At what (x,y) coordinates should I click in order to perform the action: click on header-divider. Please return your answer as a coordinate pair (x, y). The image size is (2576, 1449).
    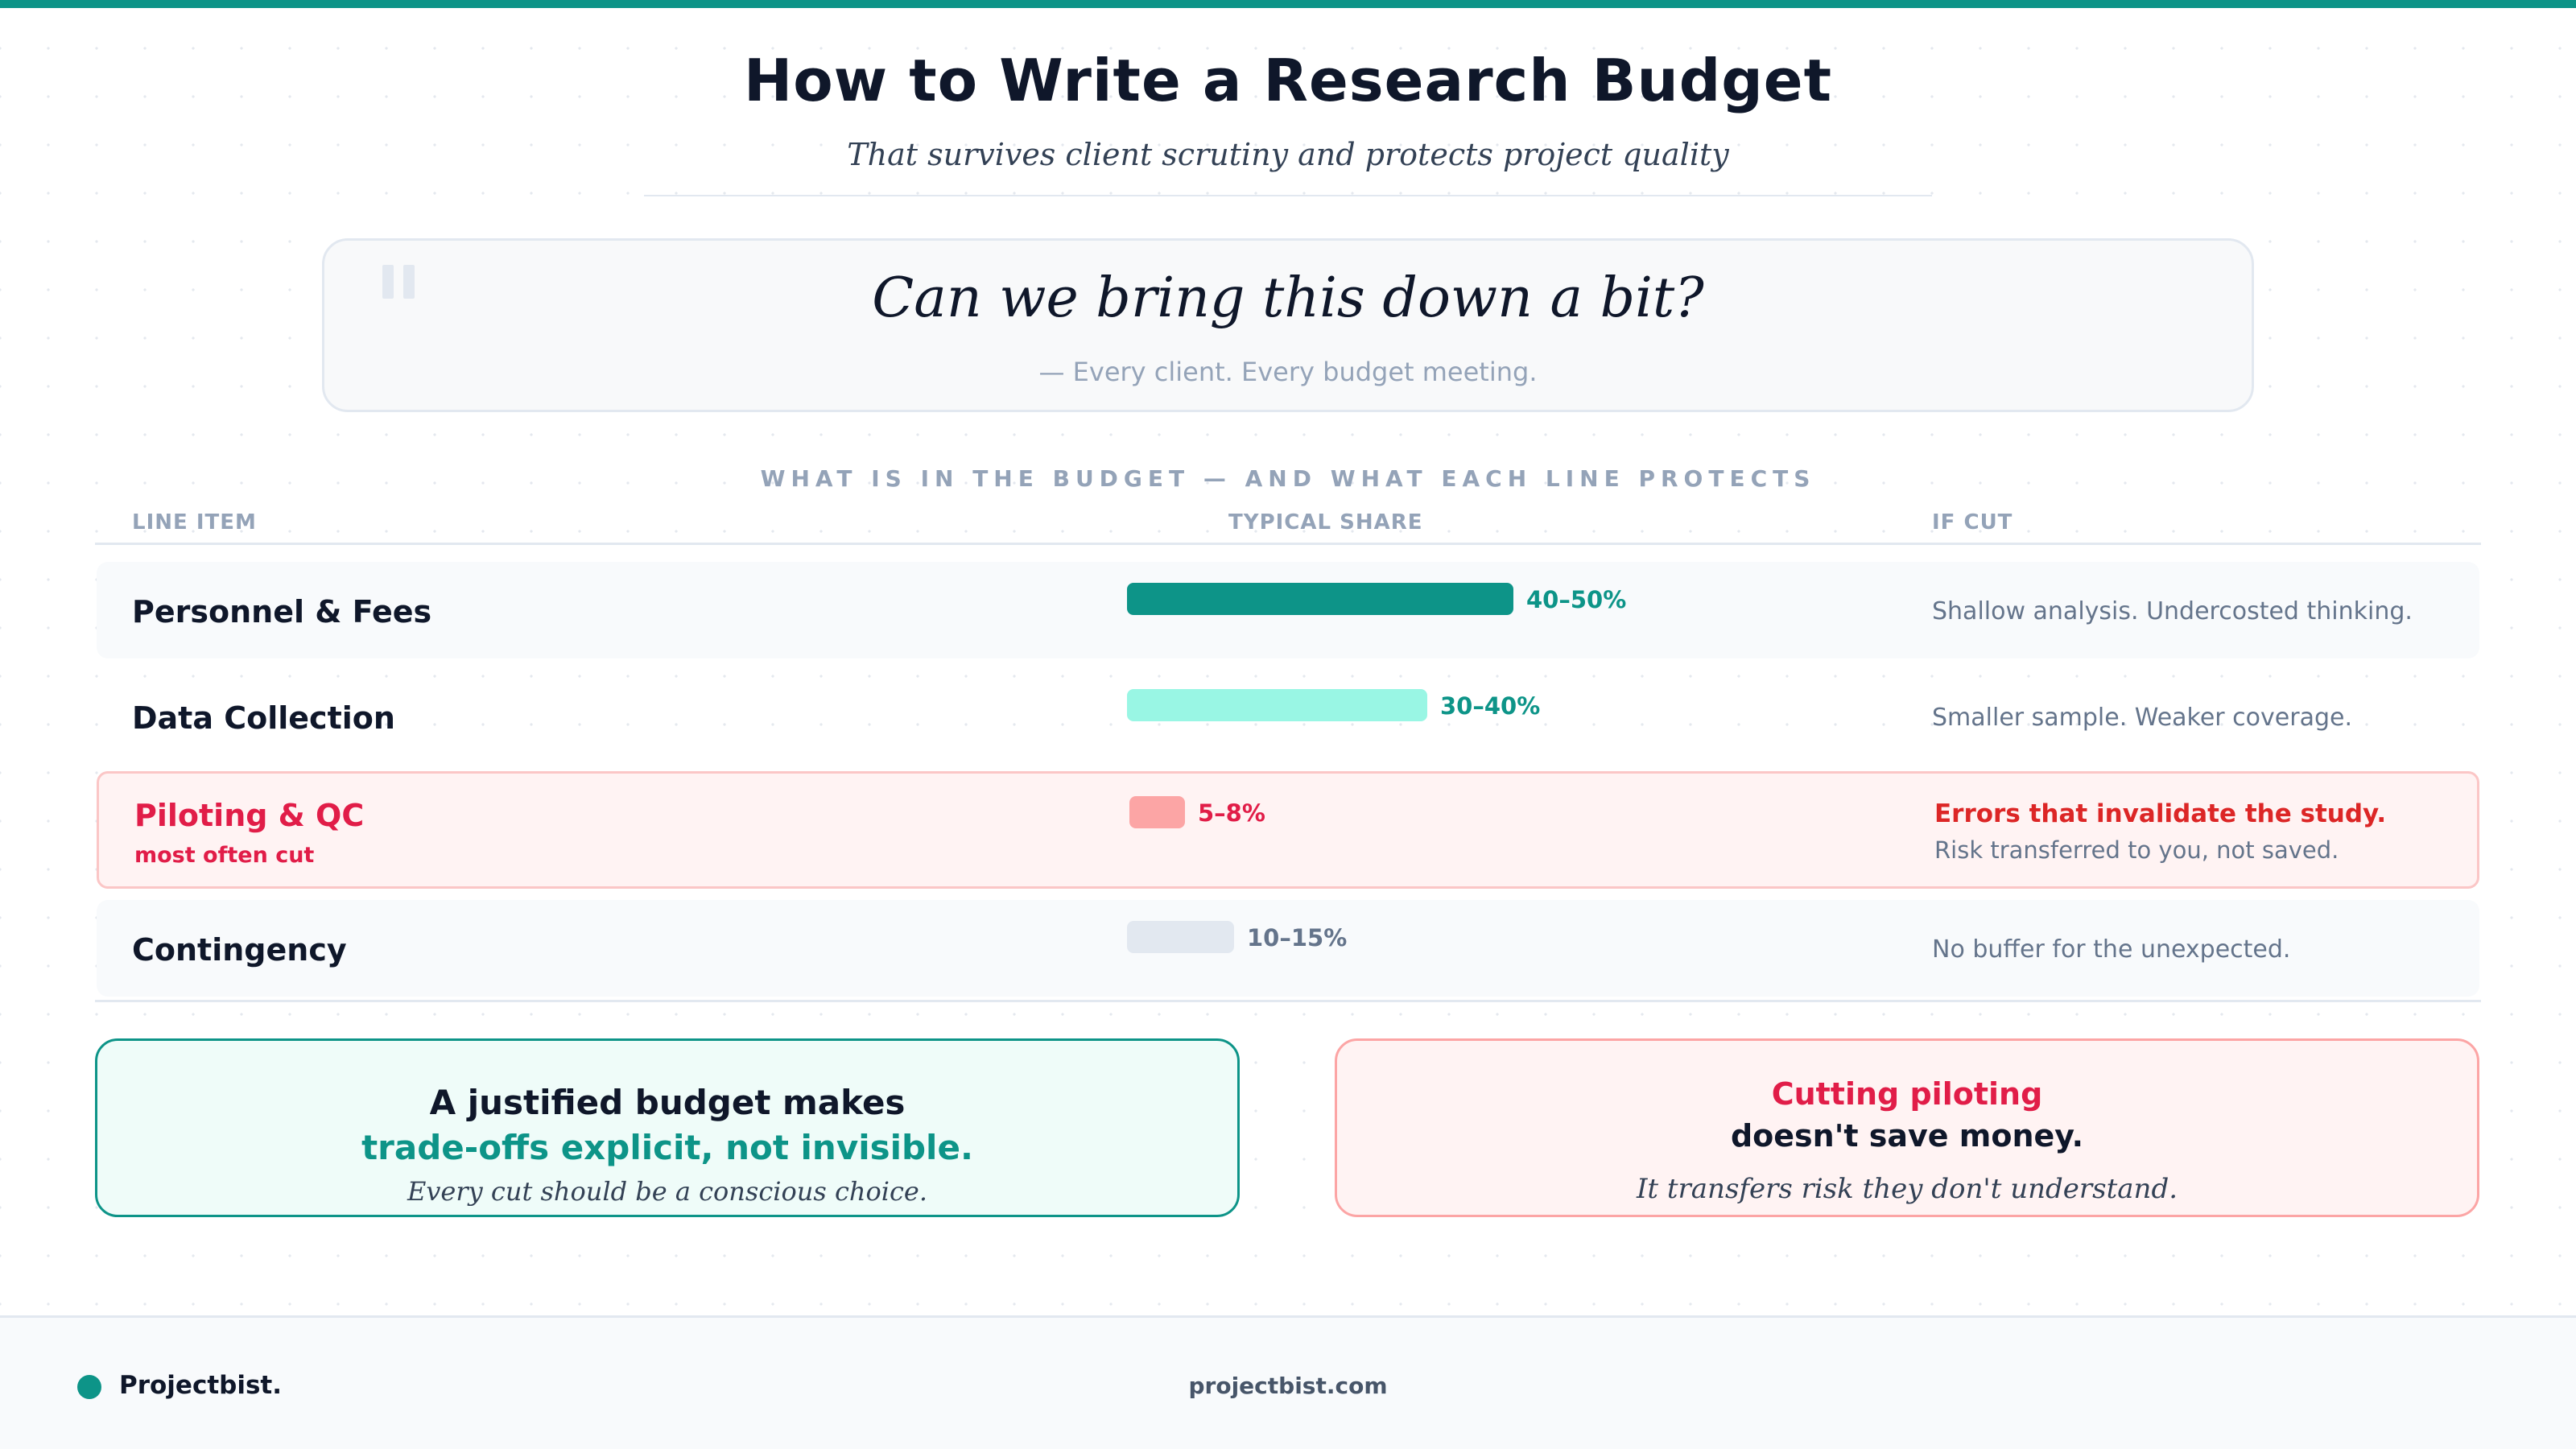
    Looking at the image, I should click on (1288, 544).